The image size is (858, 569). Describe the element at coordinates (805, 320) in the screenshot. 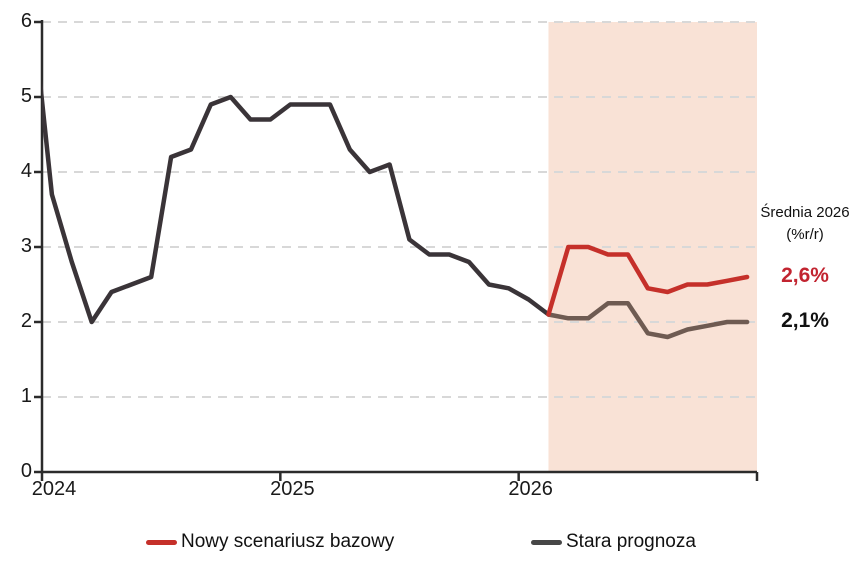

I see `annotation-old-forecast-value: 2,1%` at that location.